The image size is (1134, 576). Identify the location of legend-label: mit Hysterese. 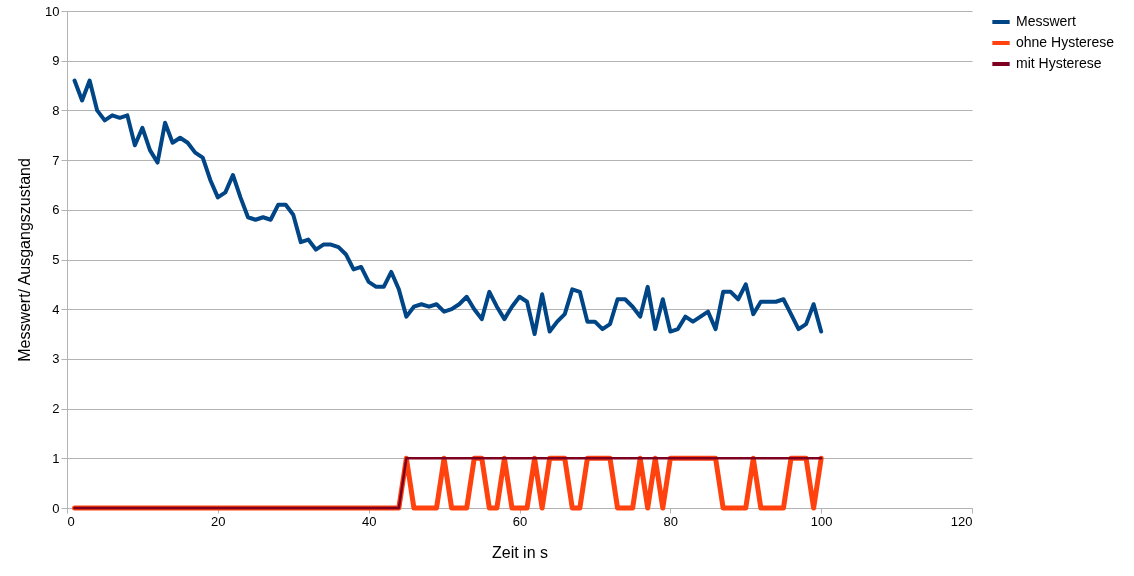
(1059, 63).